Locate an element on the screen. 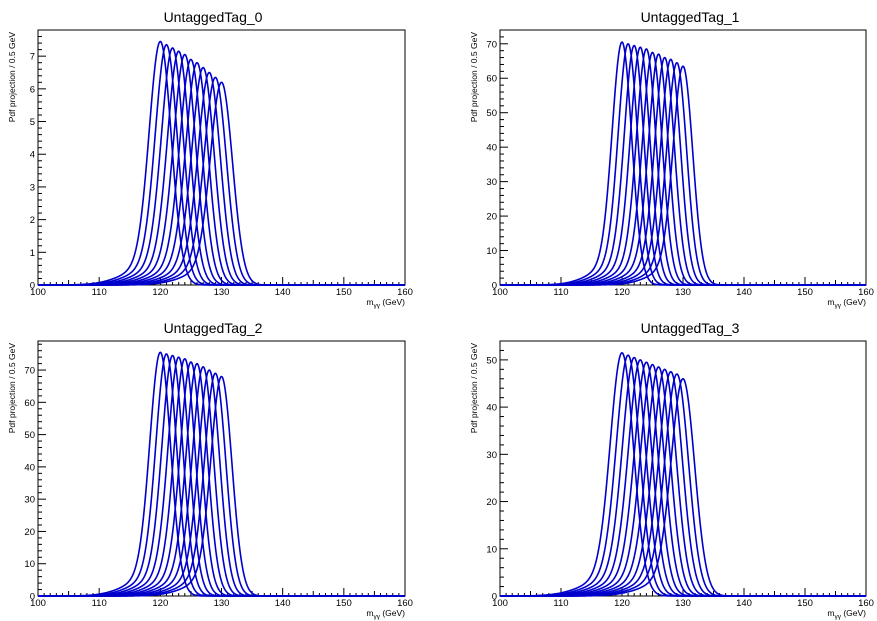 This screenshot has width=877, height=621. chart-title: UntaggedTag_0 is located at coordinates (213, 17).